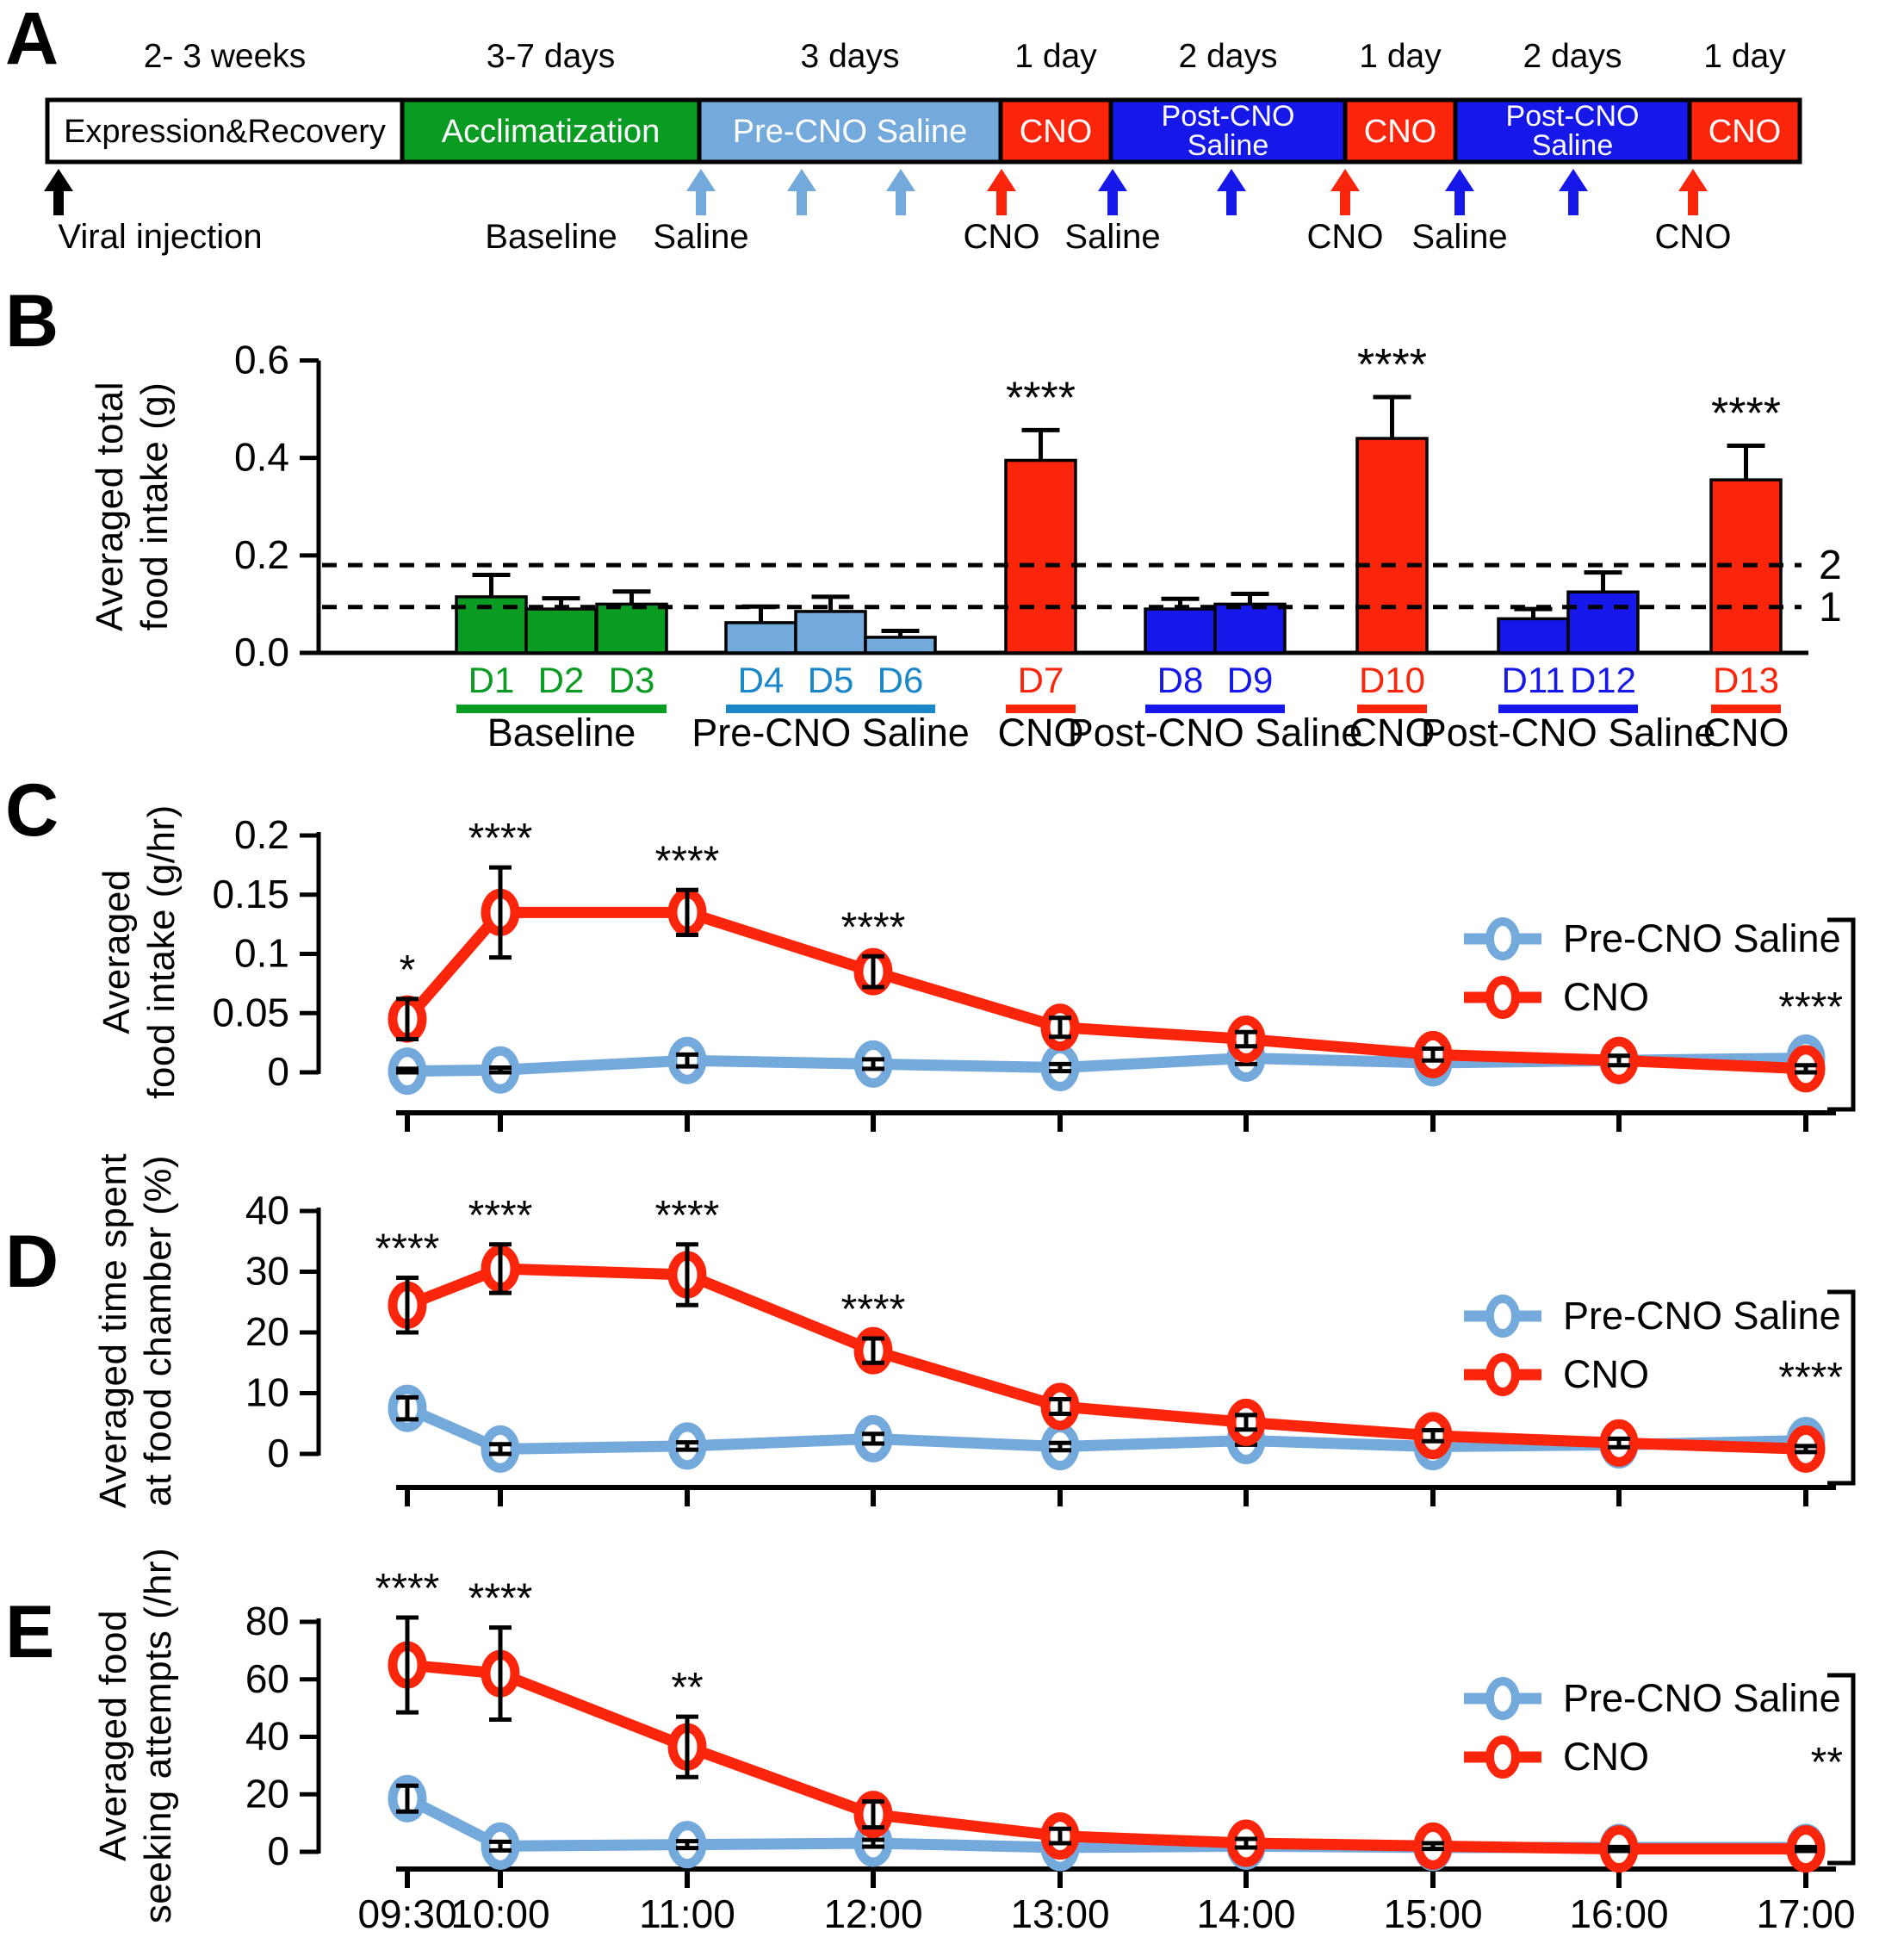 The height and width of the screenshot is (1950, 1904). What do you see at coordinates (1180, 680) in the screenshot?
I see `day-label-D8: D8` at bounding box center [1180, 680].